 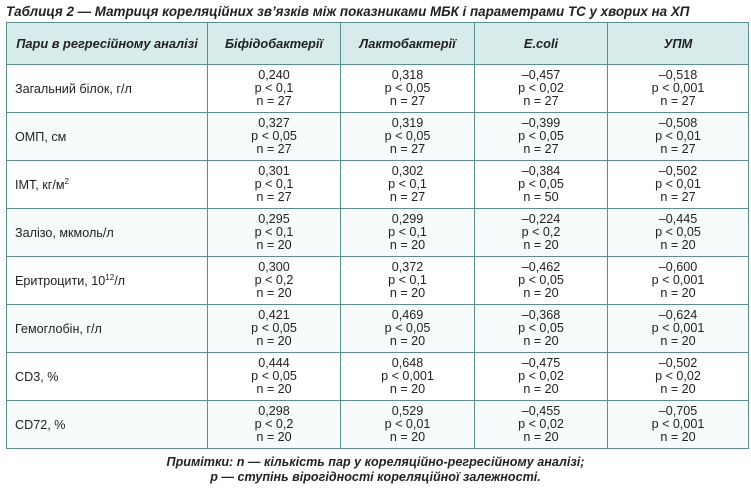 What do you see at coordinates (274, 170) in the screenshot?
I see `r-value: 0,301` at bounding box center [274, 170].